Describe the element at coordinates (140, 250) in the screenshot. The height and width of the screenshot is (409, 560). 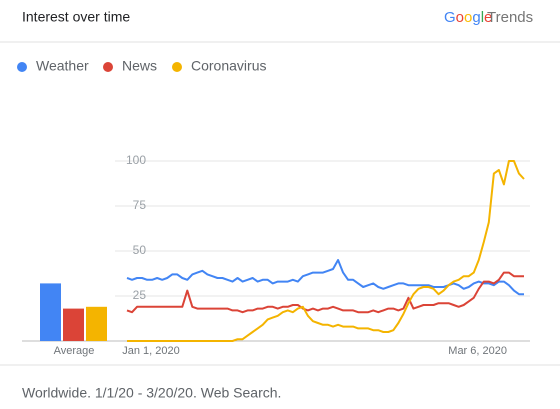
I see `y-tick-label: 50` at that location.